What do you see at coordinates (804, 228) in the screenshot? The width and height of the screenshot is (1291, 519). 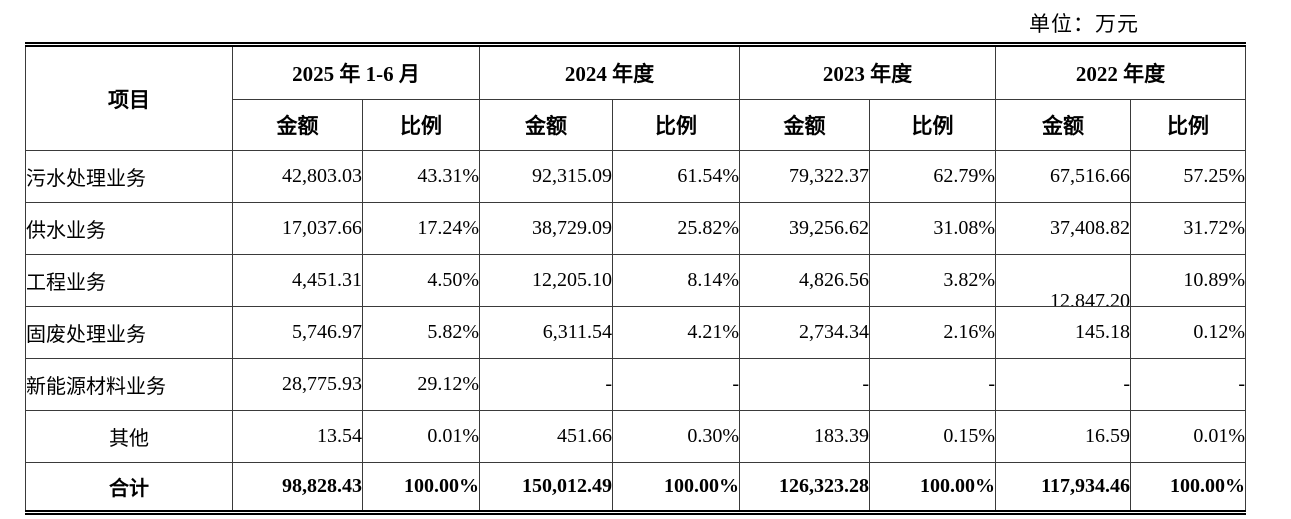 I see `amount-cell: 39,256.62` at bounding box center [804, 228].